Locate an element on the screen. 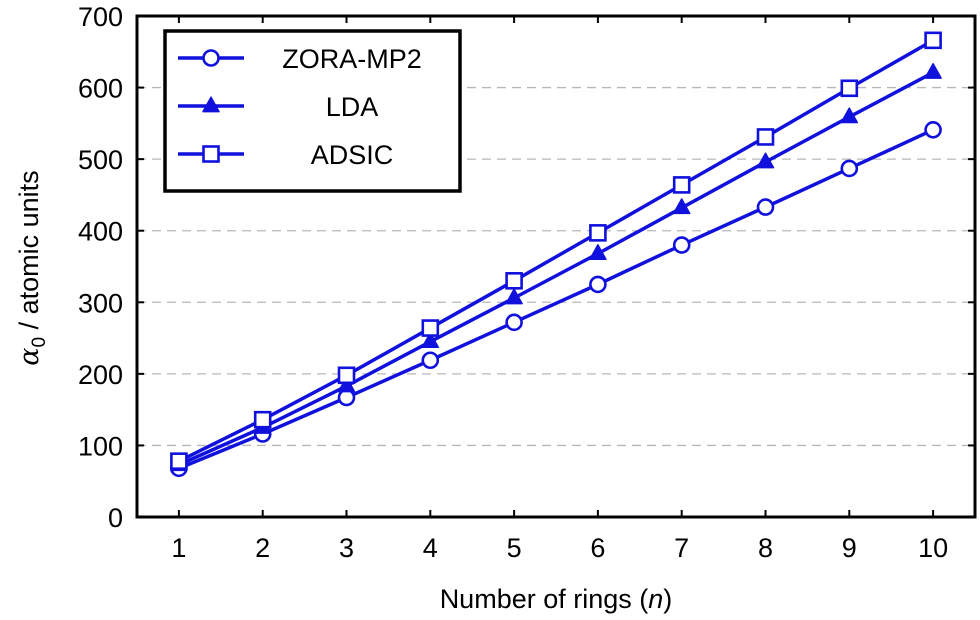 The height and width of the screenshot is (620, 980). y-tick-label: 300 is located at coordinates (100, 303).